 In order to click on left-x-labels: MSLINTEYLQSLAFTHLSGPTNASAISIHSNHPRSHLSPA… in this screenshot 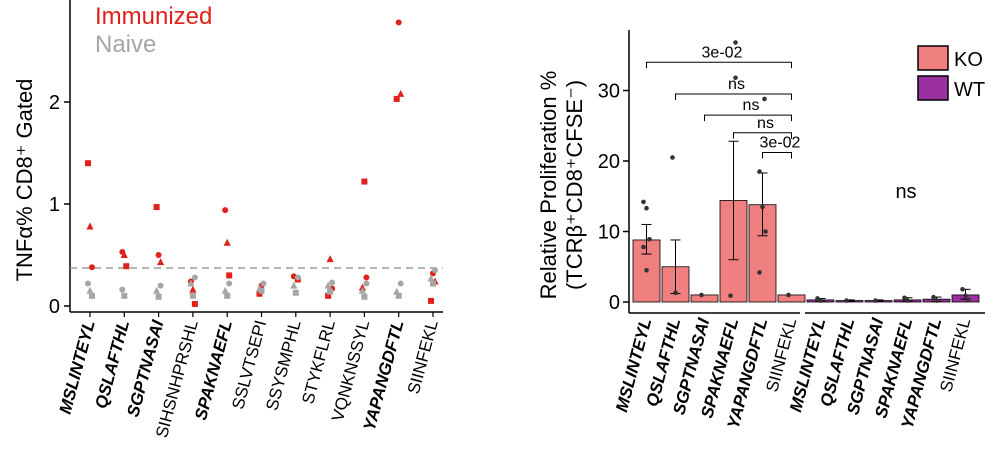, I will do `click(249, 376)`.